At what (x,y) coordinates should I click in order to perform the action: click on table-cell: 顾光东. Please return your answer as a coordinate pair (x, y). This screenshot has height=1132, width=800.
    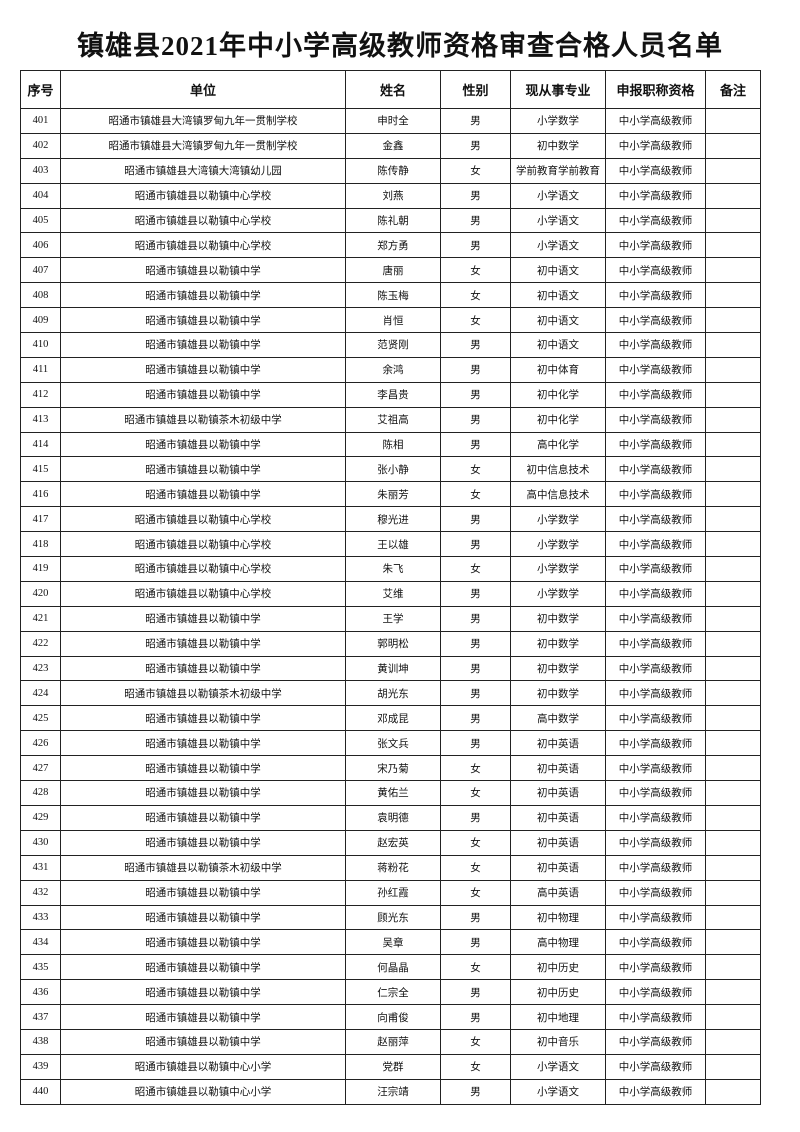
    Looking at the image, I should click on (393, 917).